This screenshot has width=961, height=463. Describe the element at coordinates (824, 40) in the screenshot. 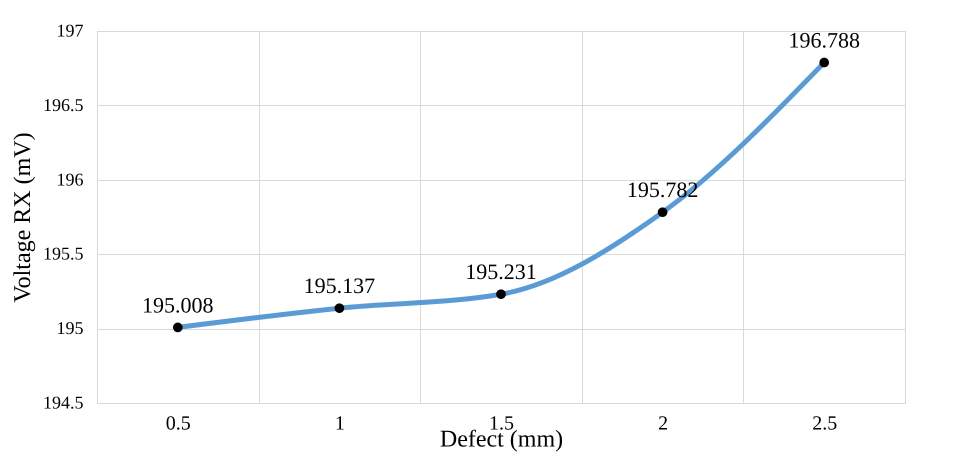

I see `data-label: 196.788` at that location.